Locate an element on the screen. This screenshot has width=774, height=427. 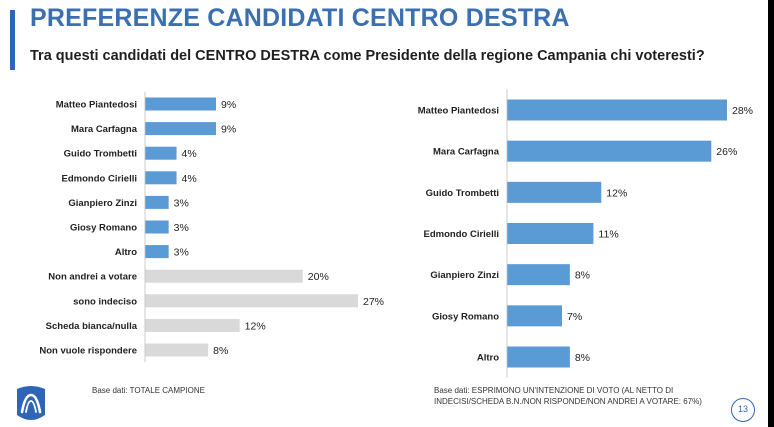
title-accent-bar is located at coordinates (12, 40).